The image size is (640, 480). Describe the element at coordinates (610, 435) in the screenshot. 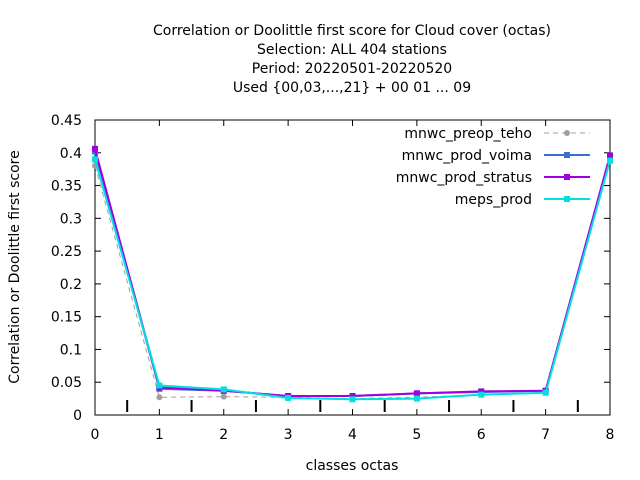

I see `x-tick-label: 8` at that location.